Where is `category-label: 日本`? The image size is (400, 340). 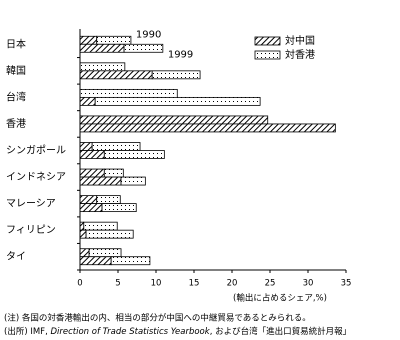
category-label: 日本 is located at coordinates (16, 43).